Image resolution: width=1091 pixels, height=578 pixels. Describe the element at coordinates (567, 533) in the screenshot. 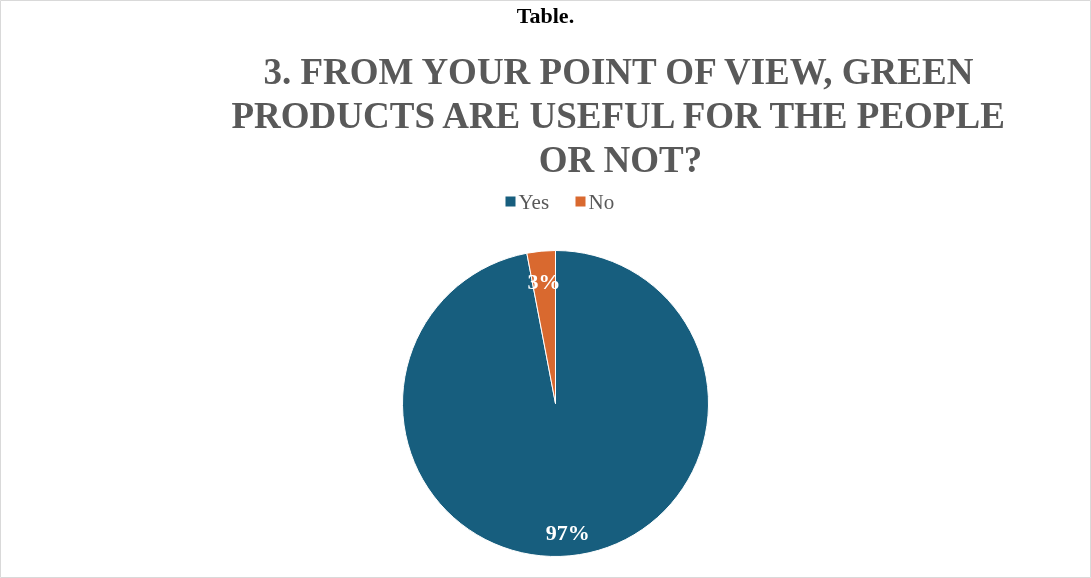

I see `data-label: 97%` at that location.